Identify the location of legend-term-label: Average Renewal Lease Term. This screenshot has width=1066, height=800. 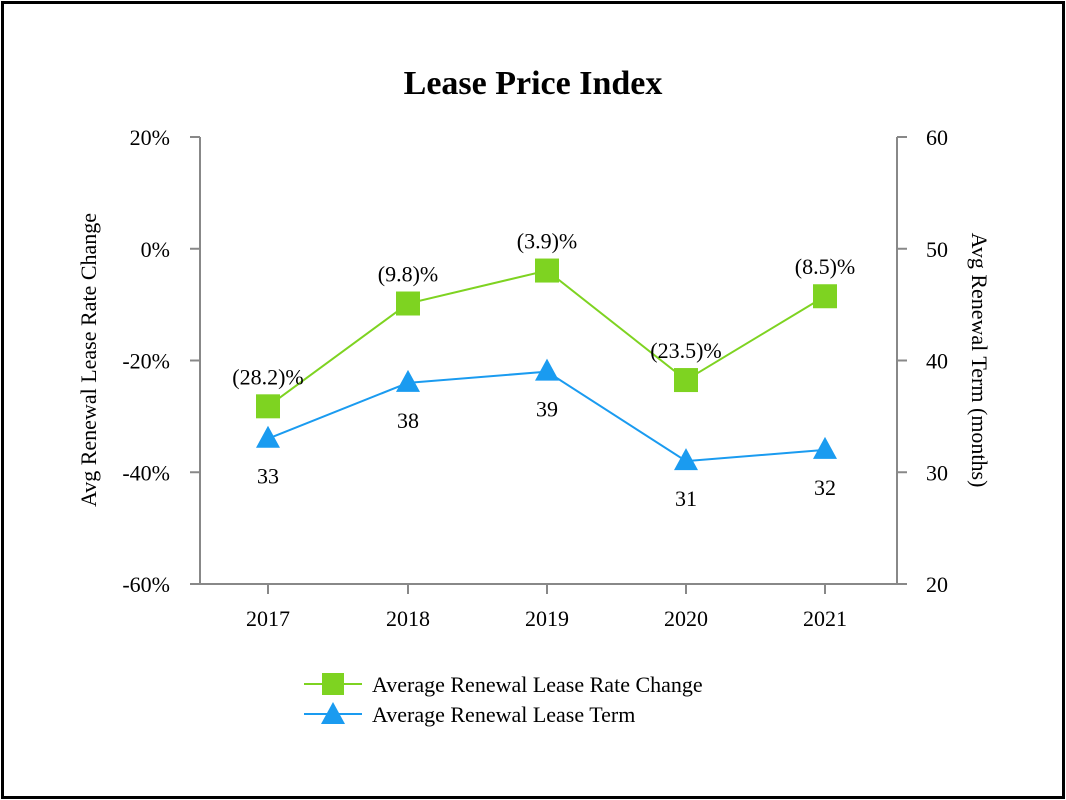
(503, 714).